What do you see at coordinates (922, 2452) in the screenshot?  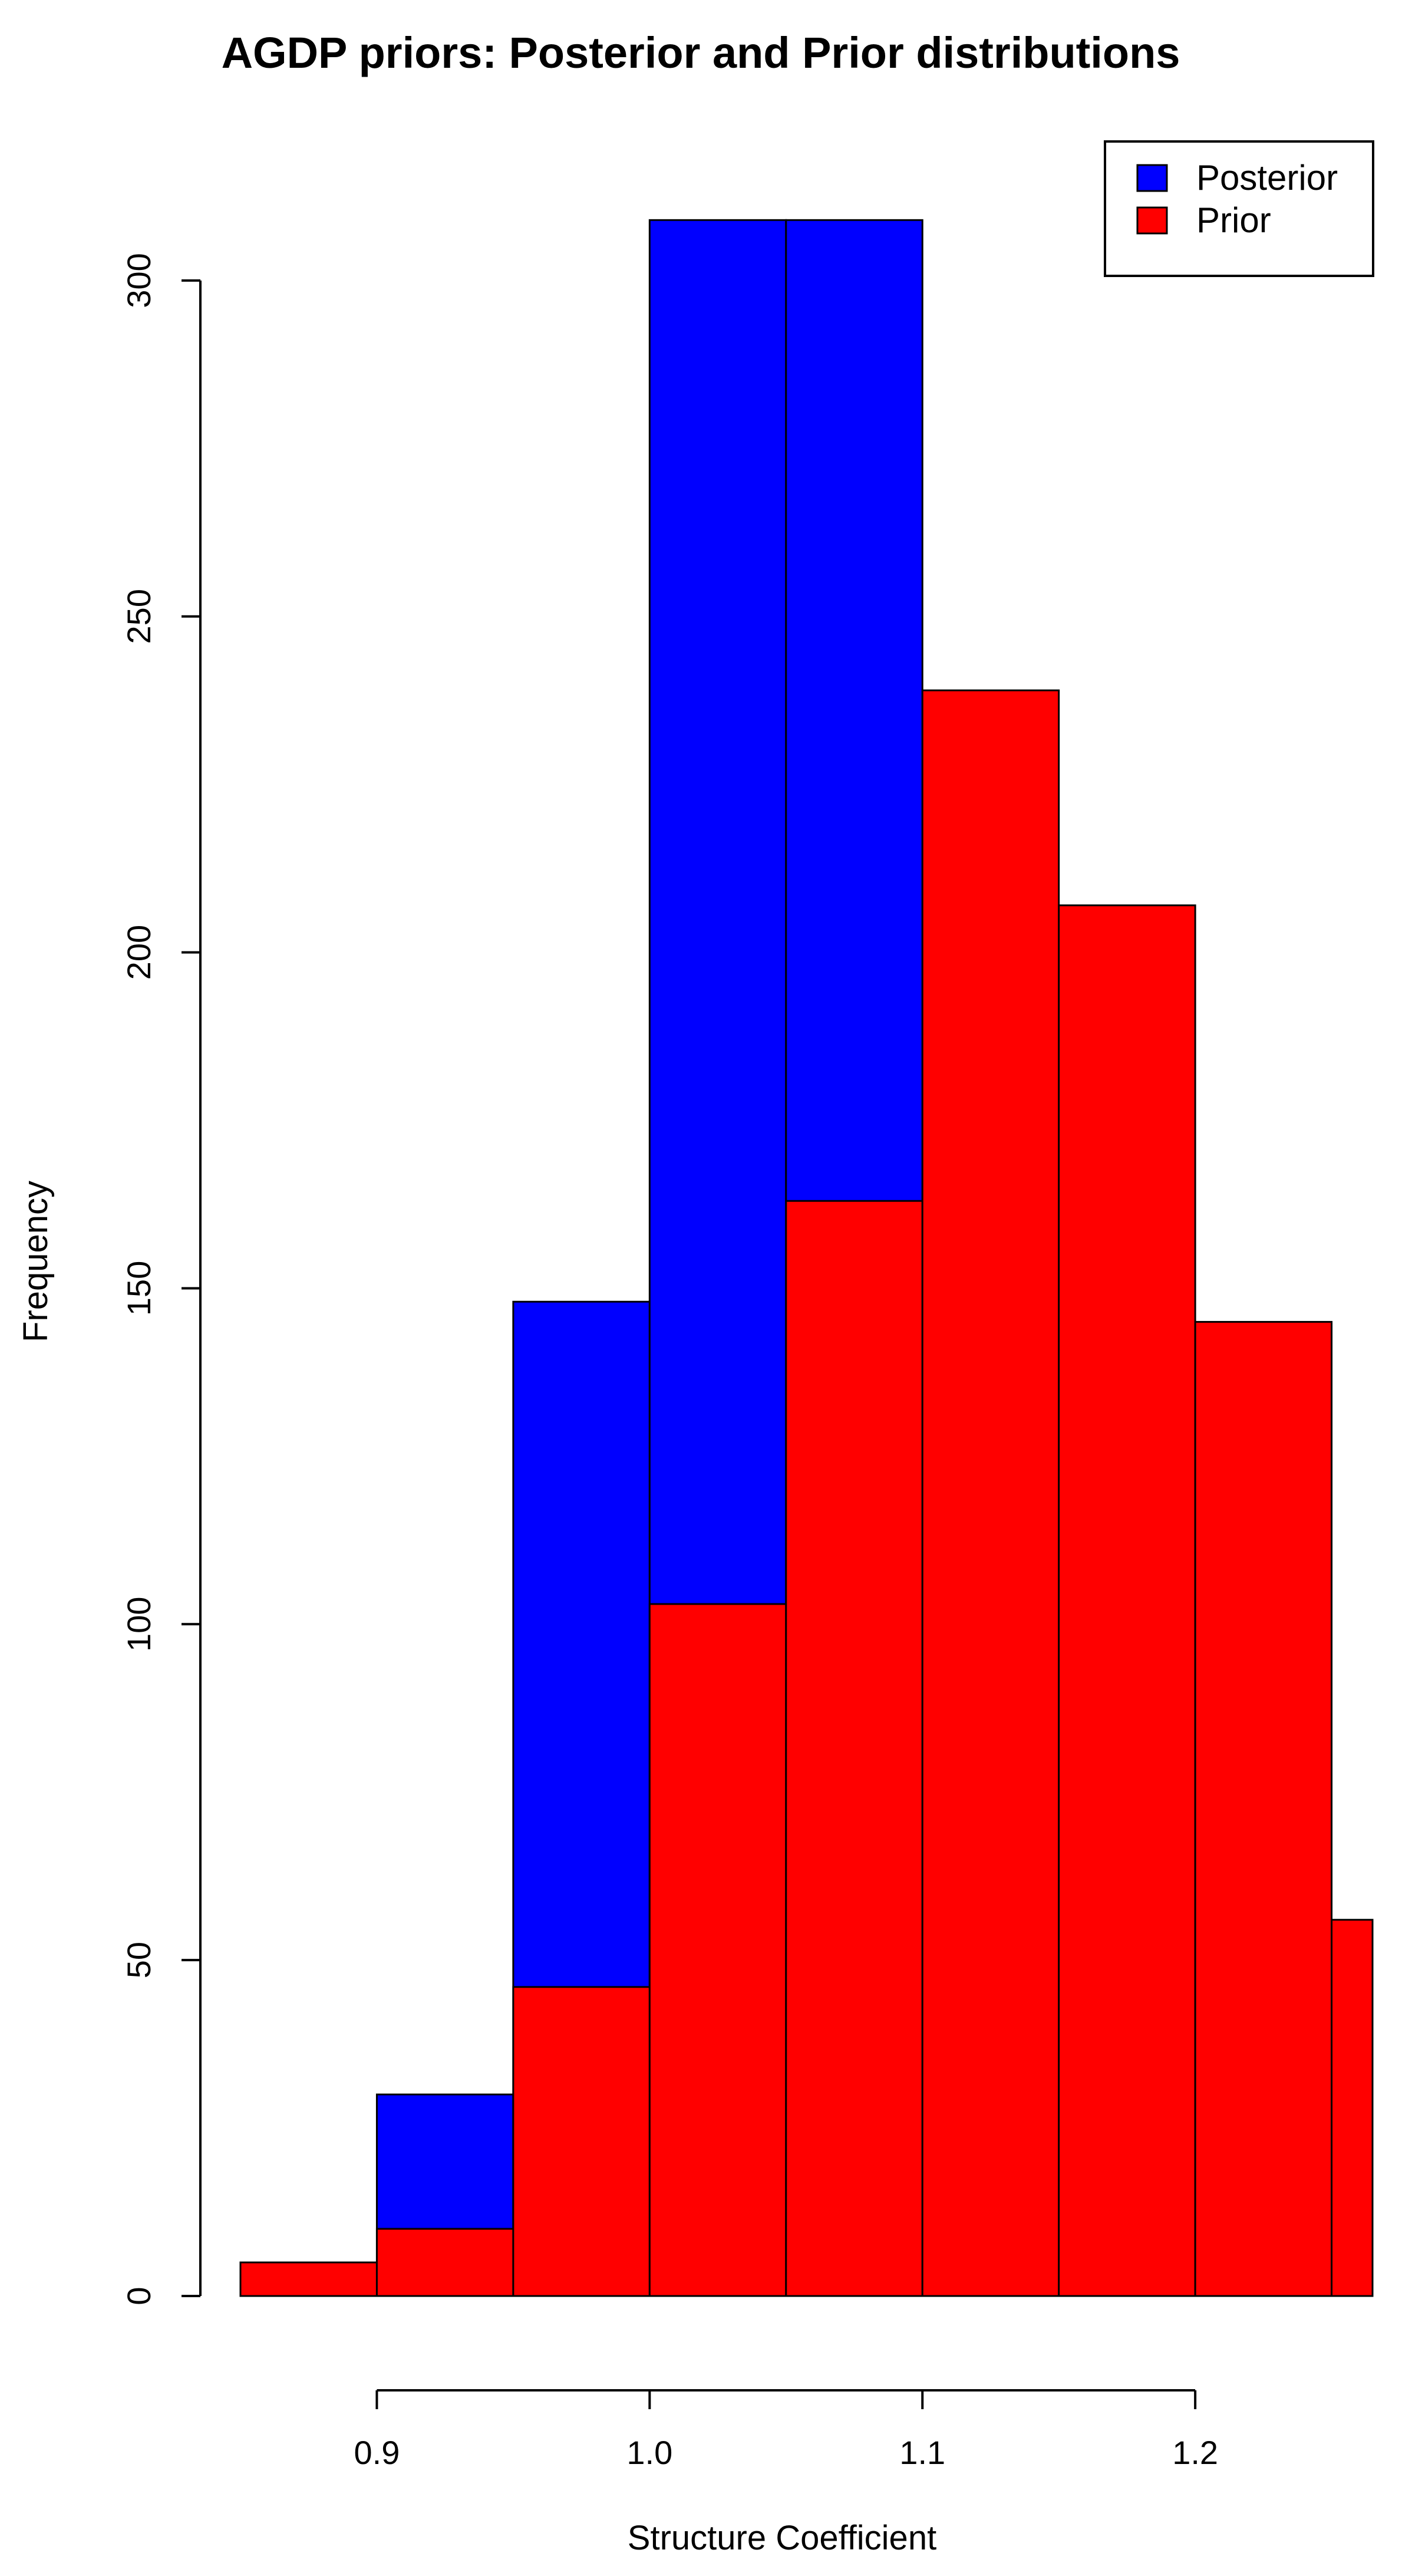 I see `x-tick-label: 1.1` at bounding box center [922, 2452].